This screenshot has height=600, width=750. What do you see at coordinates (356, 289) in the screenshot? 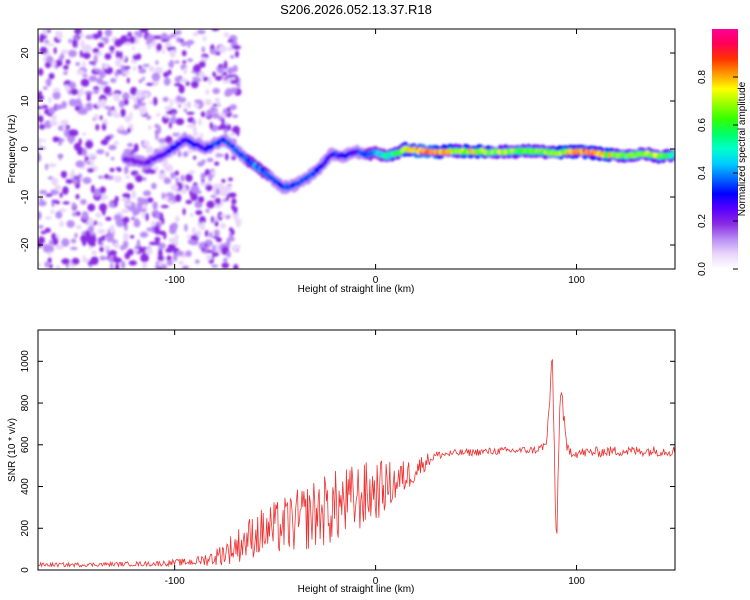
I see `spectrogram-x-label: Height of straight line (km)` at bounding box center [356, 289].